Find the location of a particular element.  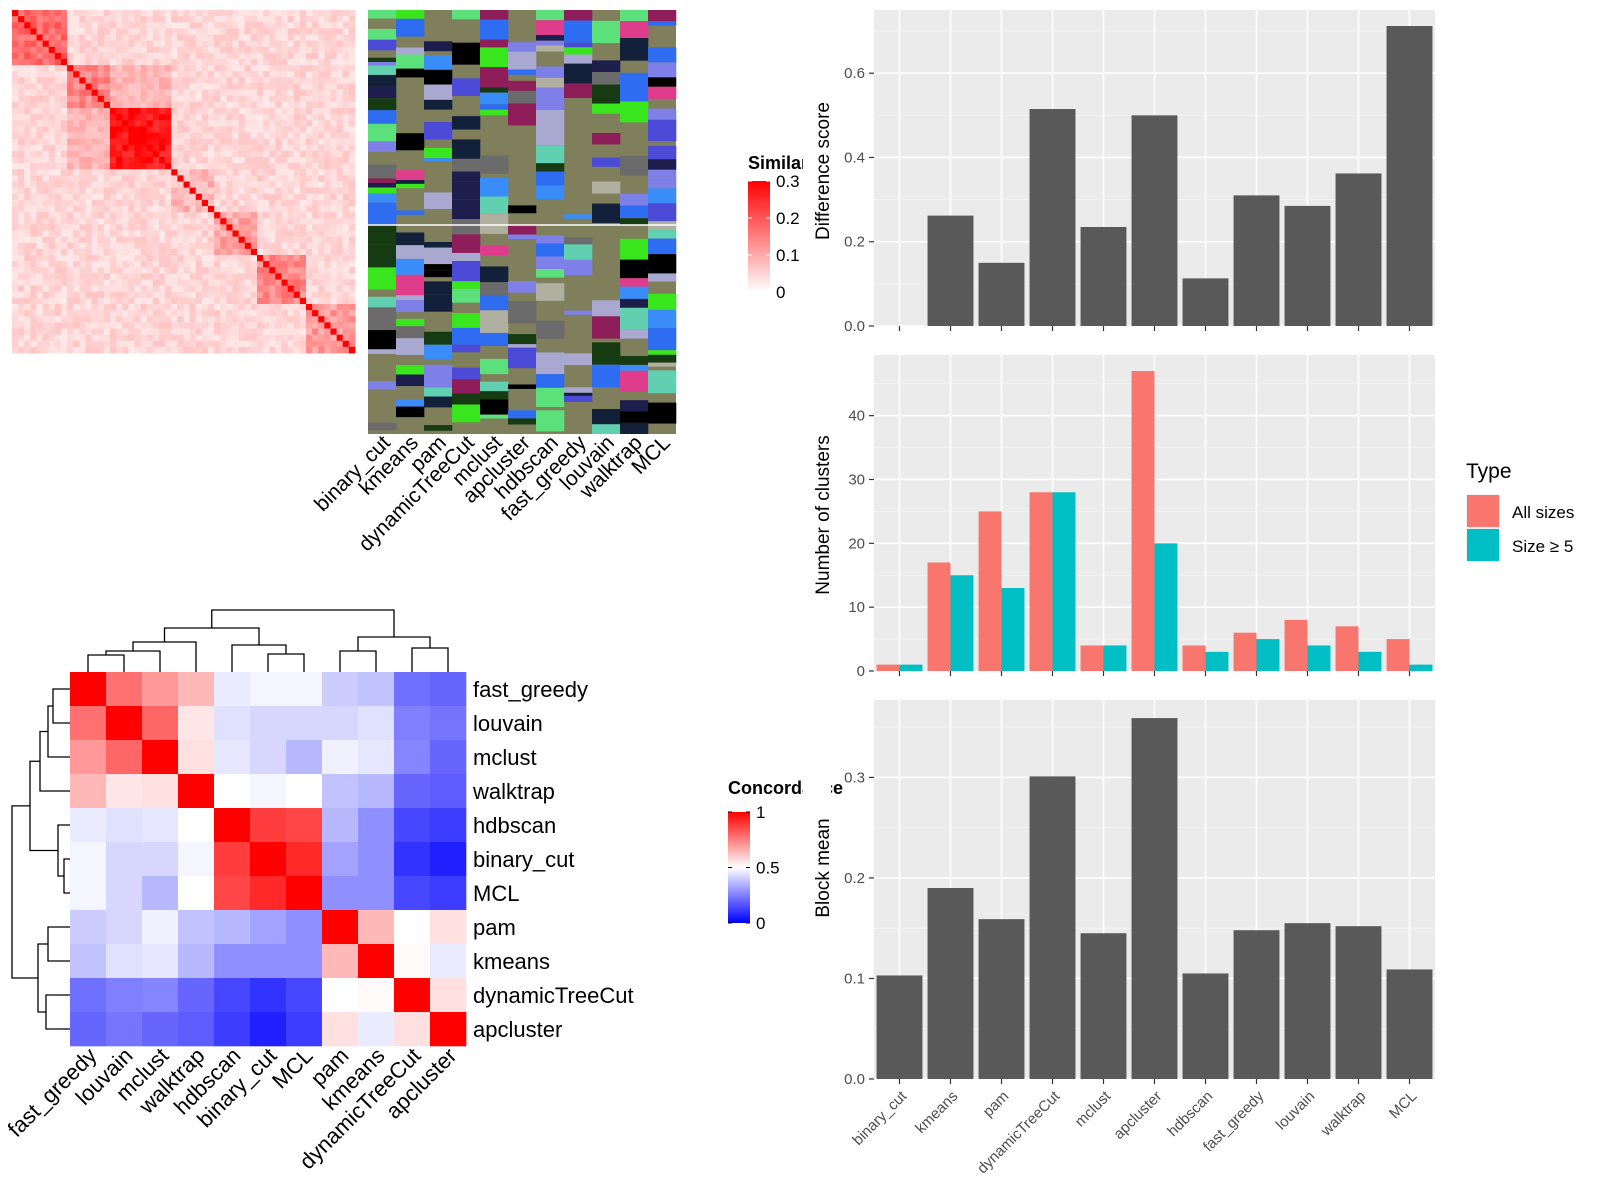

column-dendrogram is located at coordinates (268, 640).